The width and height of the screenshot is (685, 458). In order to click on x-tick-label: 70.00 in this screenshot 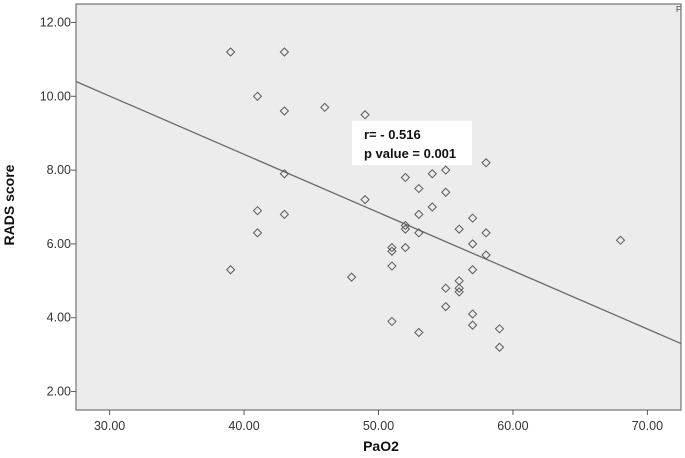, I will do `click(647, 426)`.